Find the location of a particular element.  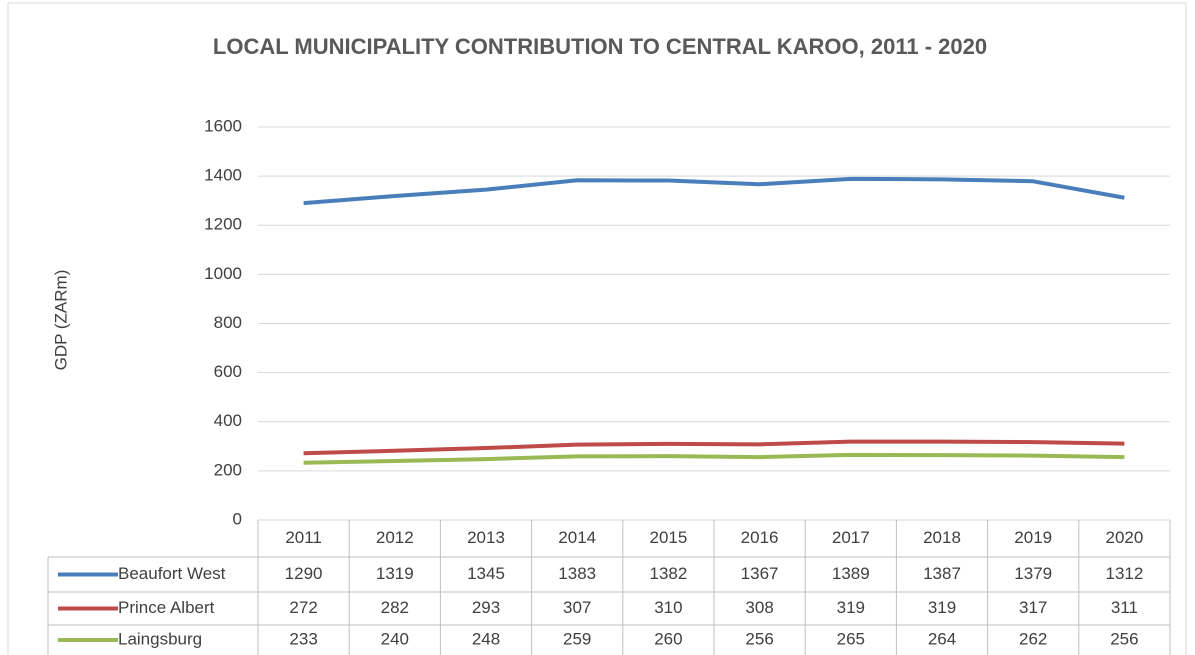

table-cell: 311 is located at coordinates (1124, 607).